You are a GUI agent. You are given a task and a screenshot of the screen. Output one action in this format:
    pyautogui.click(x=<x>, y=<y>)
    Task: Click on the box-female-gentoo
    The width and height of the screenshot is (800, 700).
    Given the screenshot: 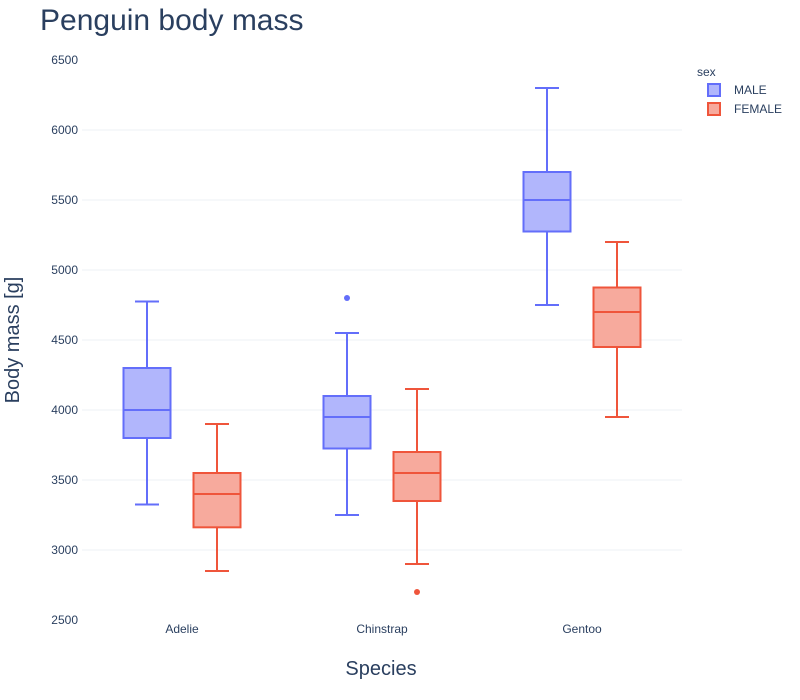 What is the action you would take?
    pyautogui.click(x=617, y=329)
    